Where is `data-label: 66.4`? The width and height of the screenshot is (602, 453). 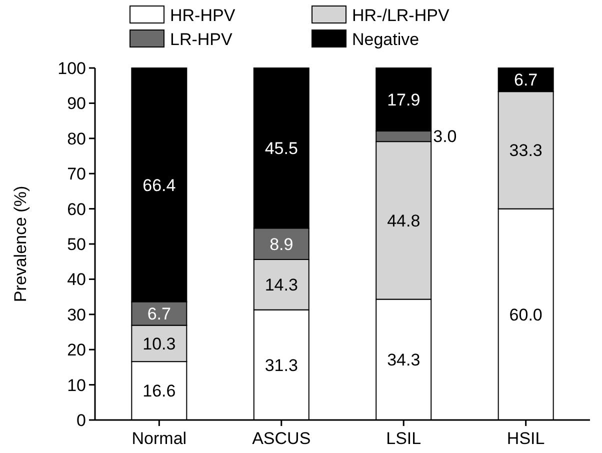 data-label: 66.4 is located at coordinates (159, 185).